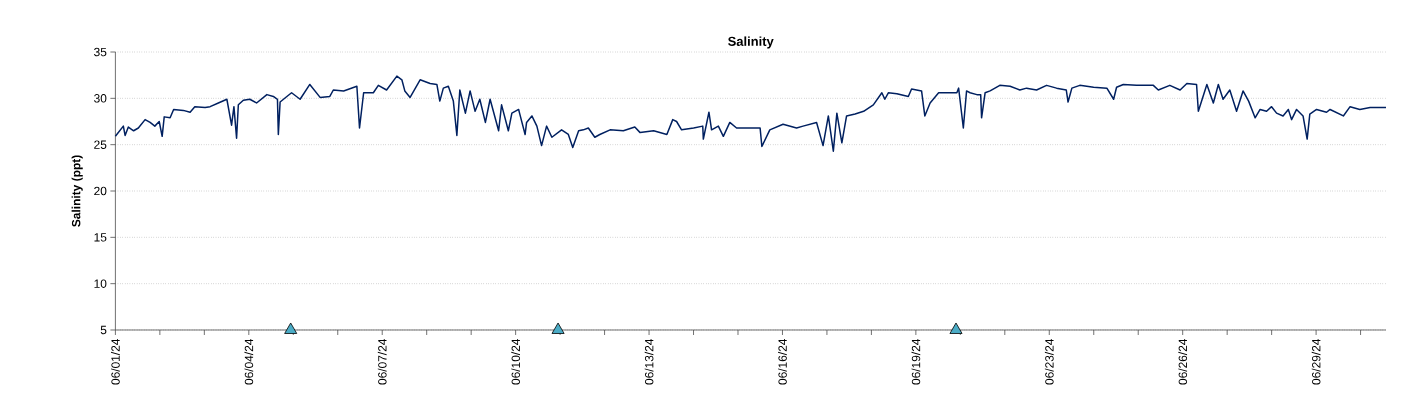 The height and width of the screenshot is (410, 1411). I want to click on x-tick-label: 06/29/24, so click(1316, 361).